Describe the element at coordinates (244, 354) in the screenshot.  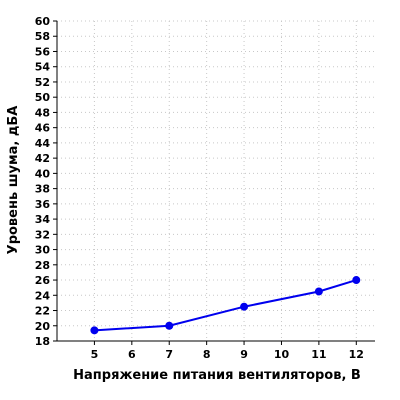
I see `x-tick-label: 9` at that location.